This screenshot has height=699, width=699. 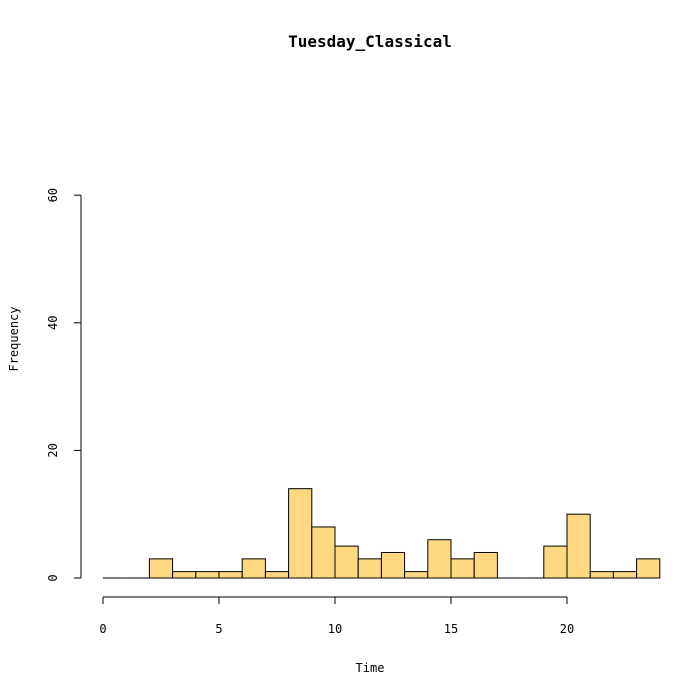 What do you see at coordinates (370, 41) in the screenshot?
I see `chart-title: Tuesday_Classical` at bounding box center [370, 41].